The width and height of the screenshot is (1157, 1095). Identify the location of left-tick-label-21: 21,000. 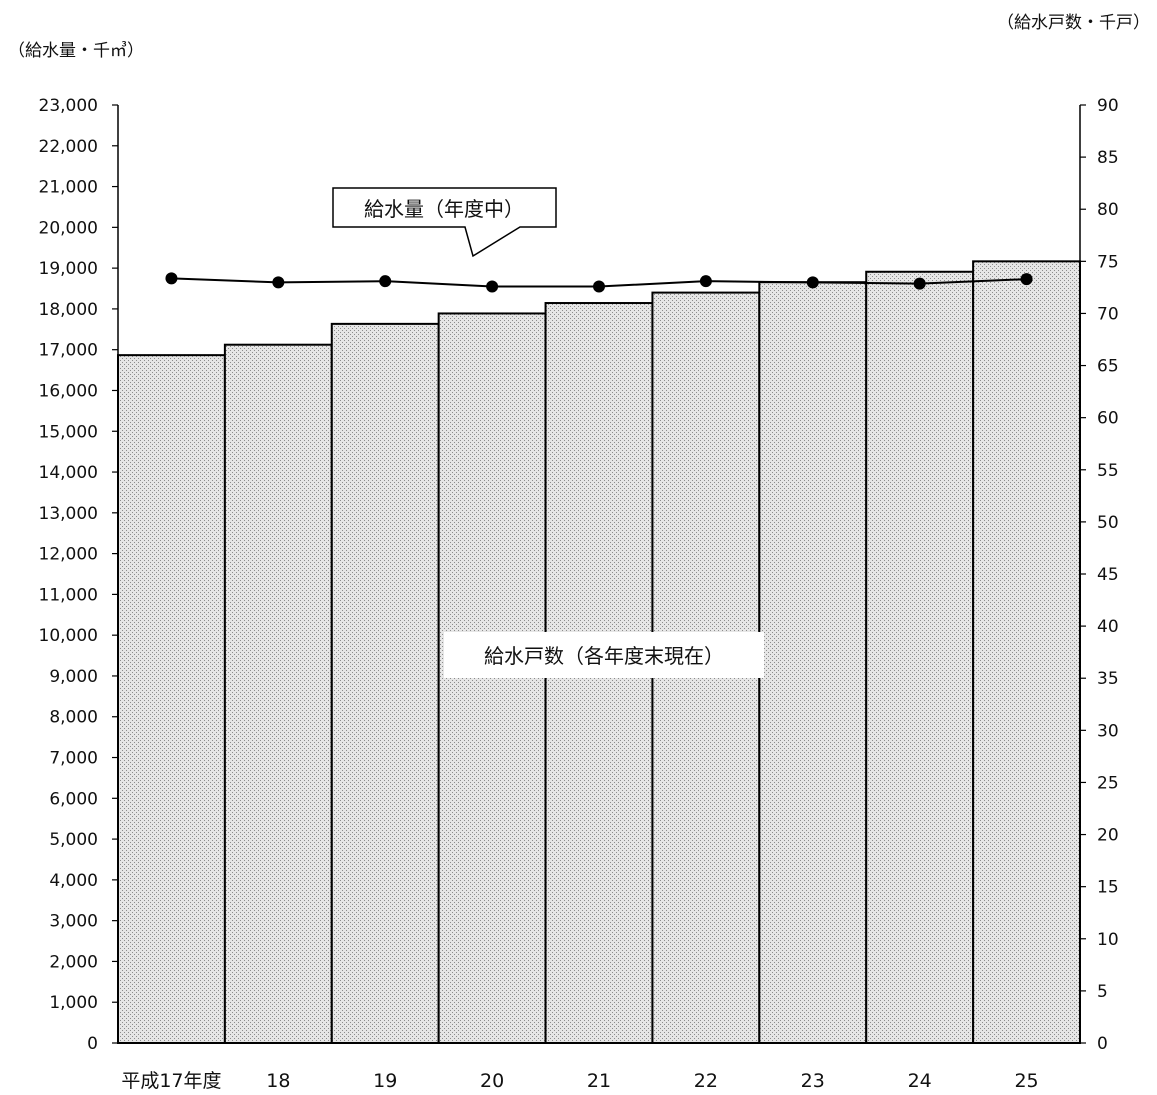
(68, 188).